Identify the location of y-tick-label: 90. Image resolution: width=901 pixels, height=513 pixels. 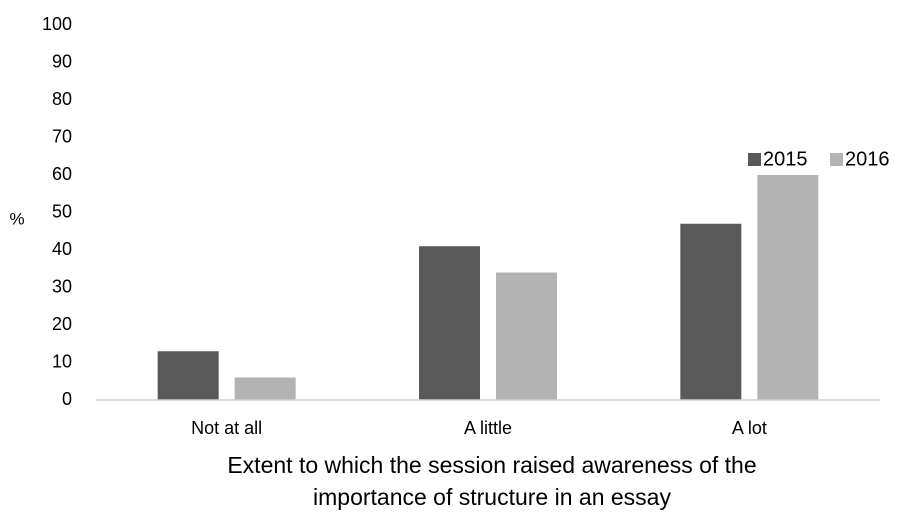
(62, 61).